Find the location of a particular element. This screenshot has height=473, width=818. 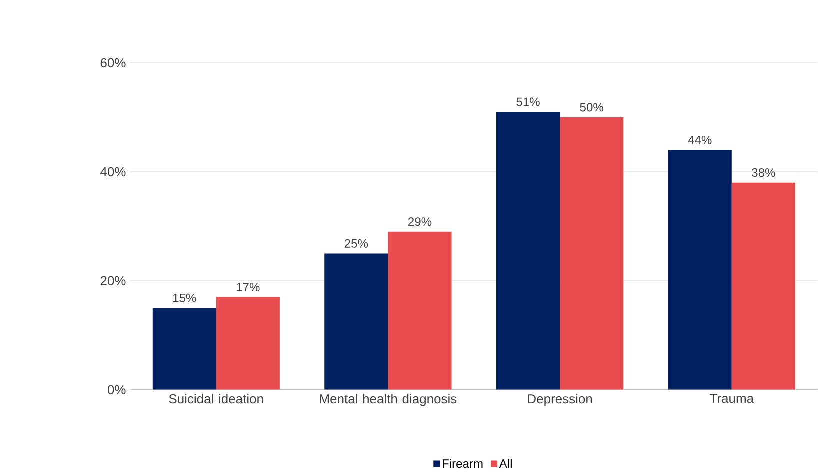

legend-label: Firearm is located at coordinates (462, 463).